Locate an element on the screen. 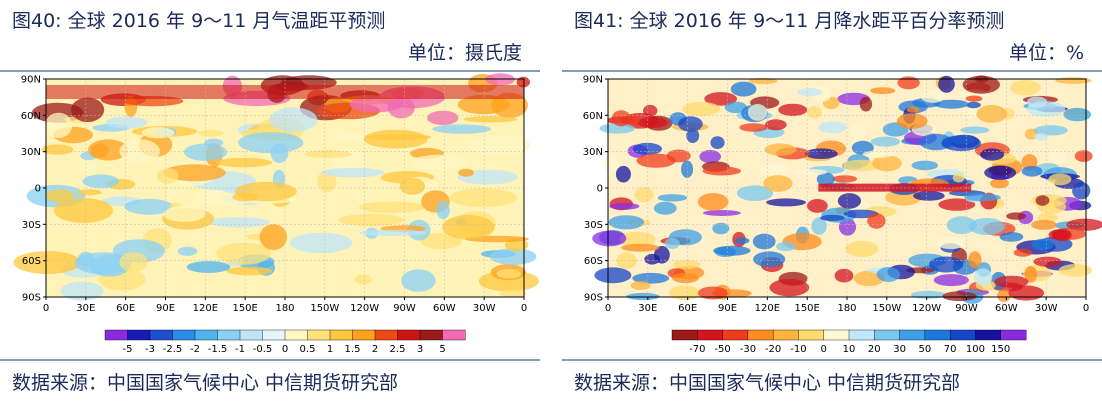 The height and width of the screenshot is (401, 1102). colorbar-label: -0.5 is located at coordinates (263, 349).